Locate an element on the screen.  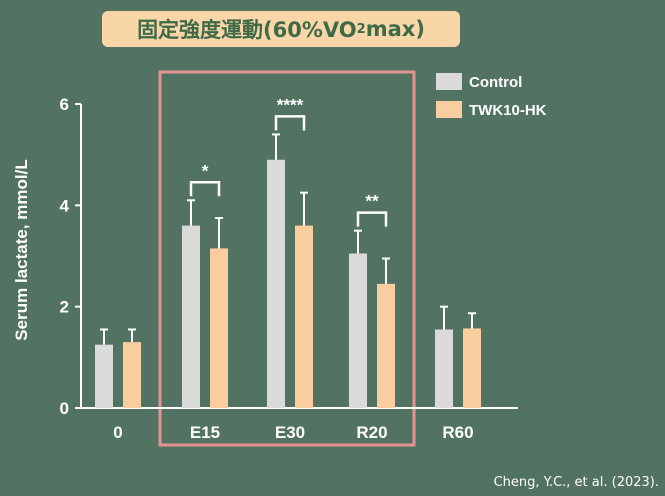
x-tick-label: E30 is located at coordinates (290, 432).